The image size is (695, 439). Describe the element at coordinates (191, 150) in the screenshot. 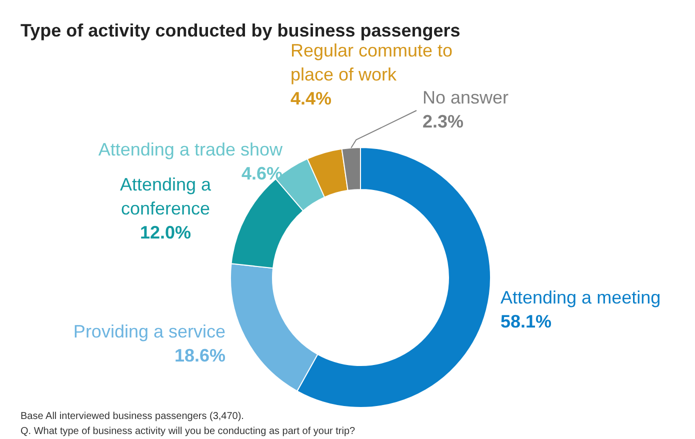

I see `slice-label: Attending a trade show` at that location.